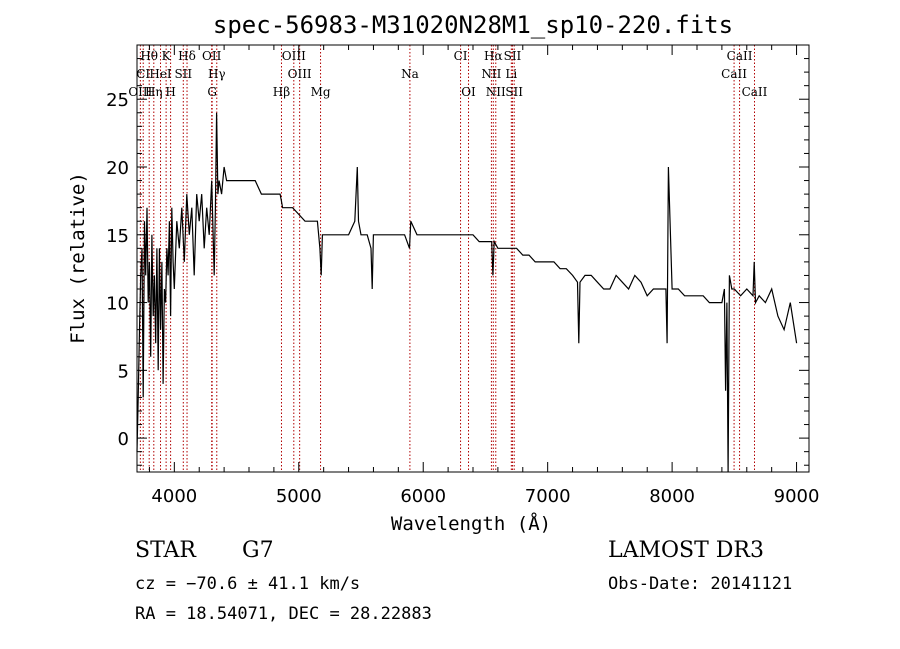 Image resolution: width=900 pixels, height=649 pixels. Describe the element at coordinates (473, 25) in the screenshot. I see `chart-title: spec-56983-M31020N28M1_sp10-220.fits` at that location.